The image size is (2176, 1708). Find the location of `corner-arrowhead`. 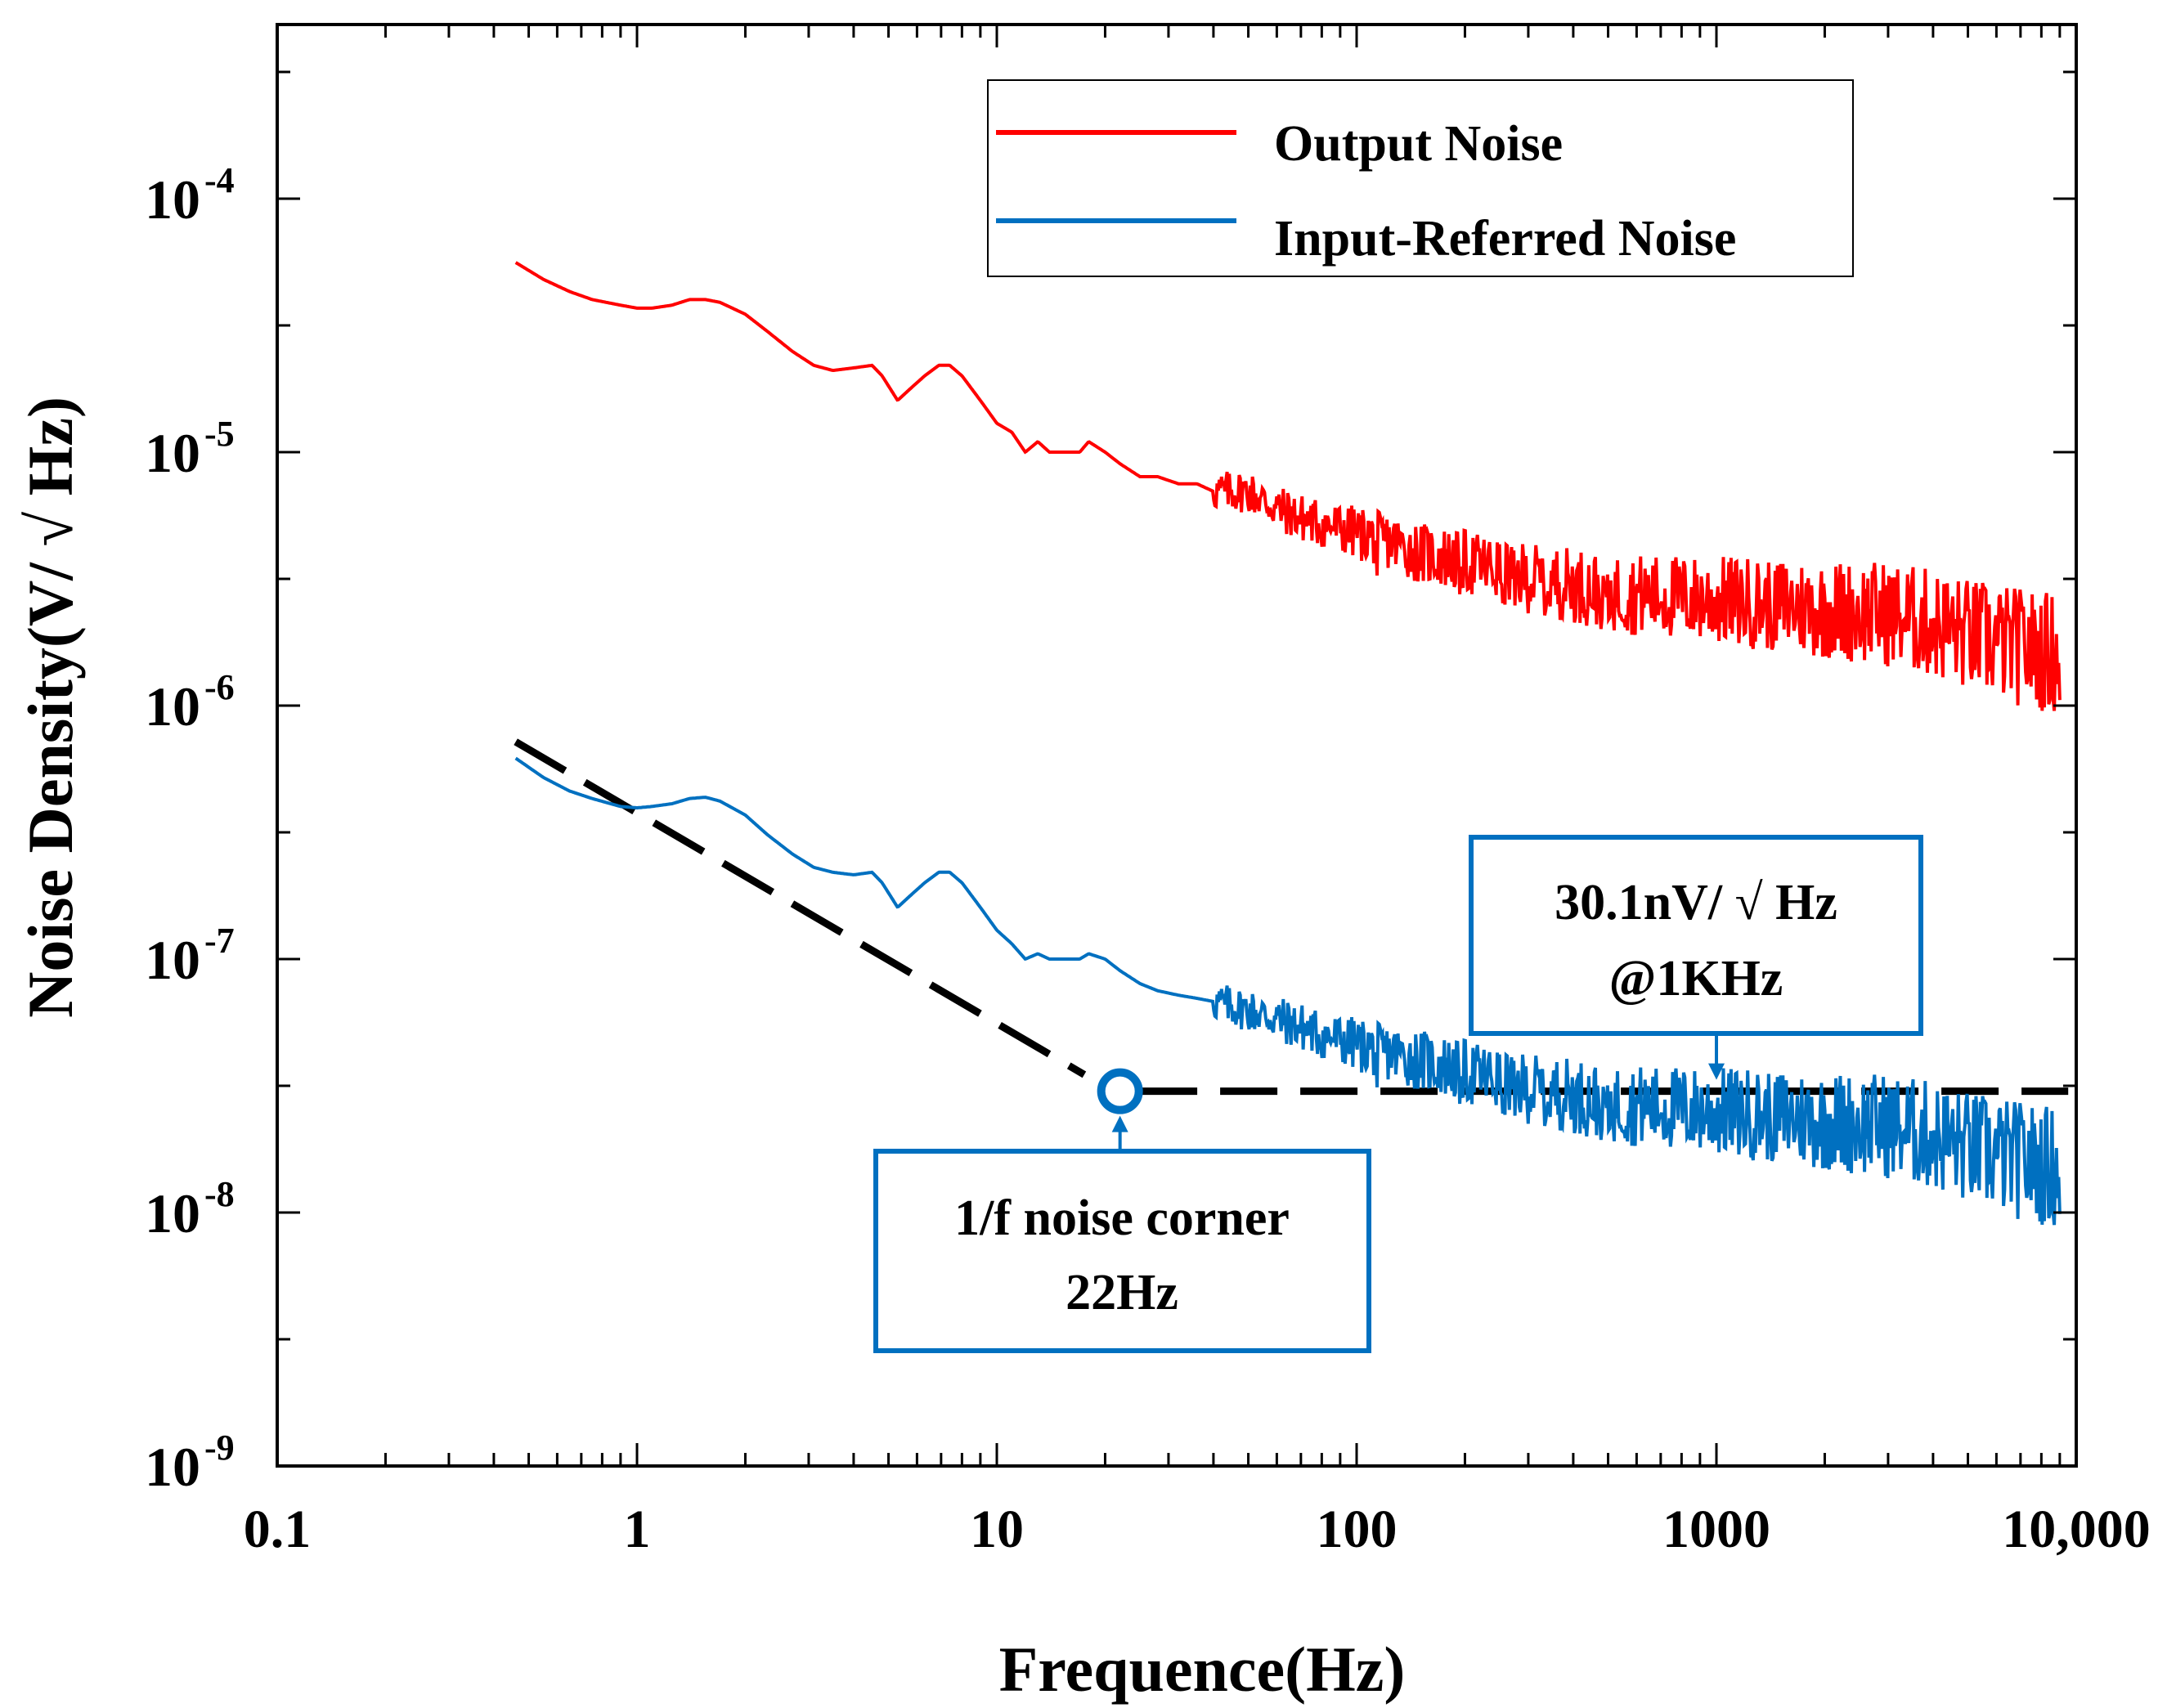

corner-arrowhead is located at coordinates (1119, 1124).